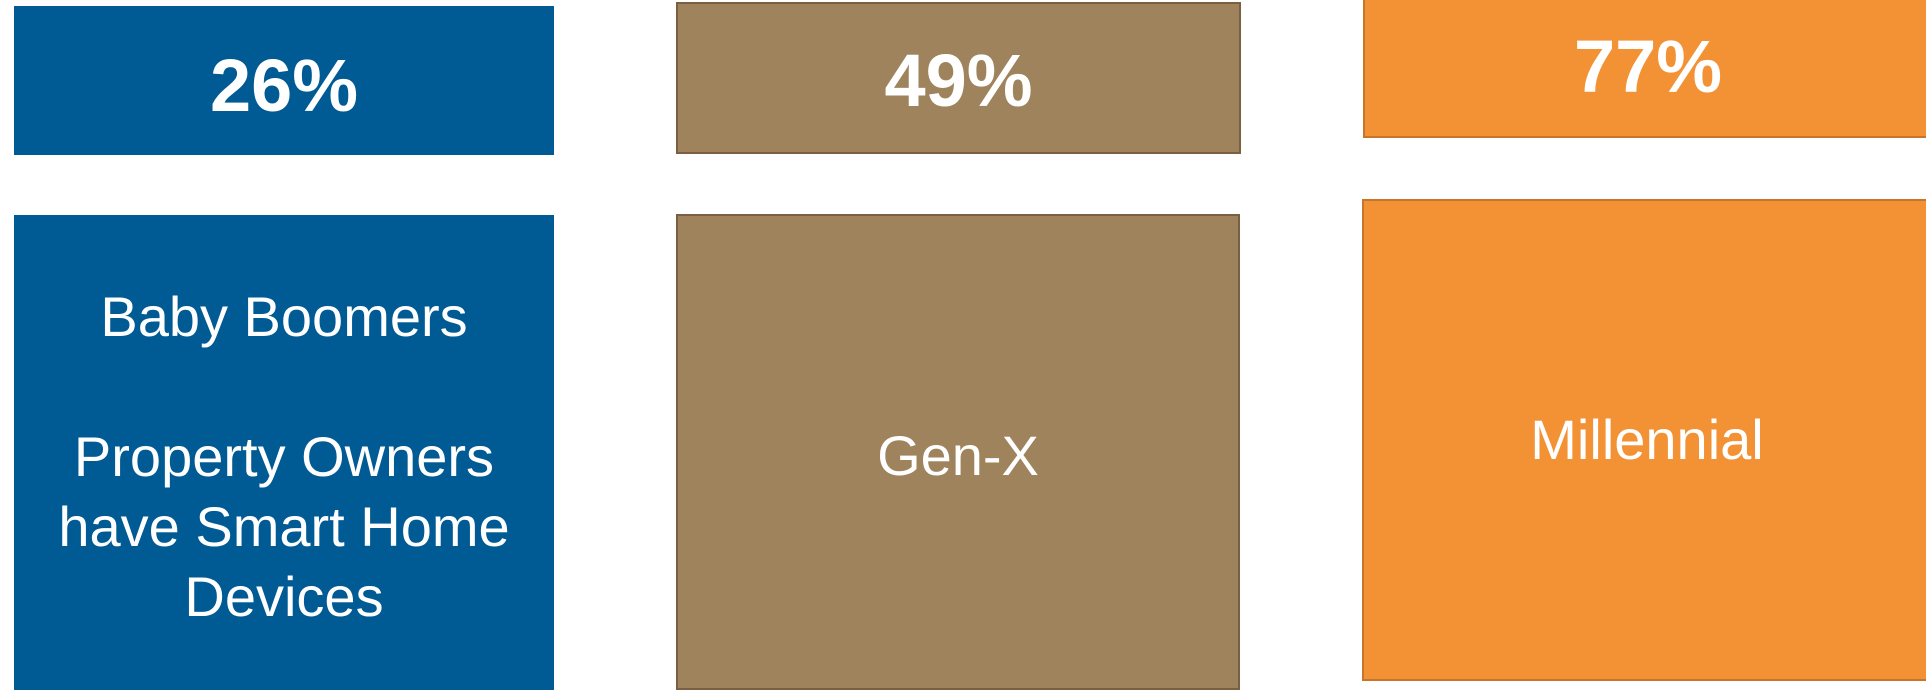 This screenshot has width=1926, height=690. Describe the element at coordinates (284, 85) in the screenshot. I see `boomers-percent: 26%` at that location.